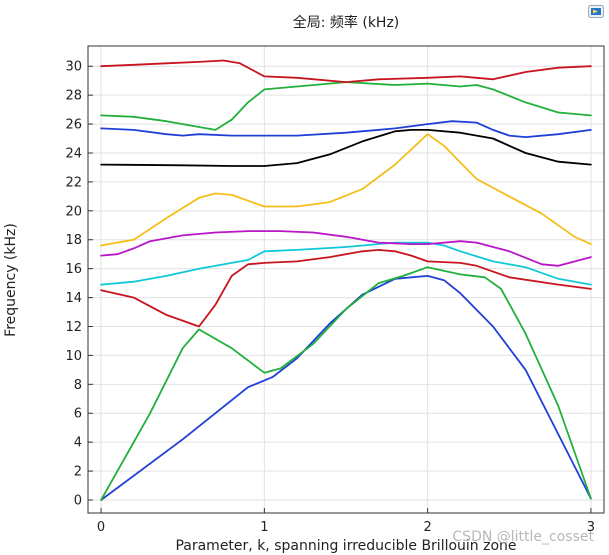  Describe the element at coordinates (101, 527) in the screenshot. I see `x-tick-label: 0` at that location.